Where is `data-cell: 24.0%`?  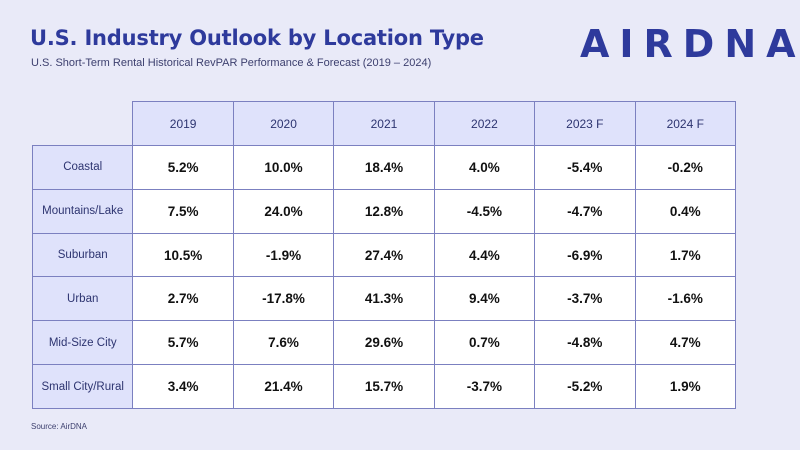
data-cell: 24.0% is located at coordinates (283, 211).